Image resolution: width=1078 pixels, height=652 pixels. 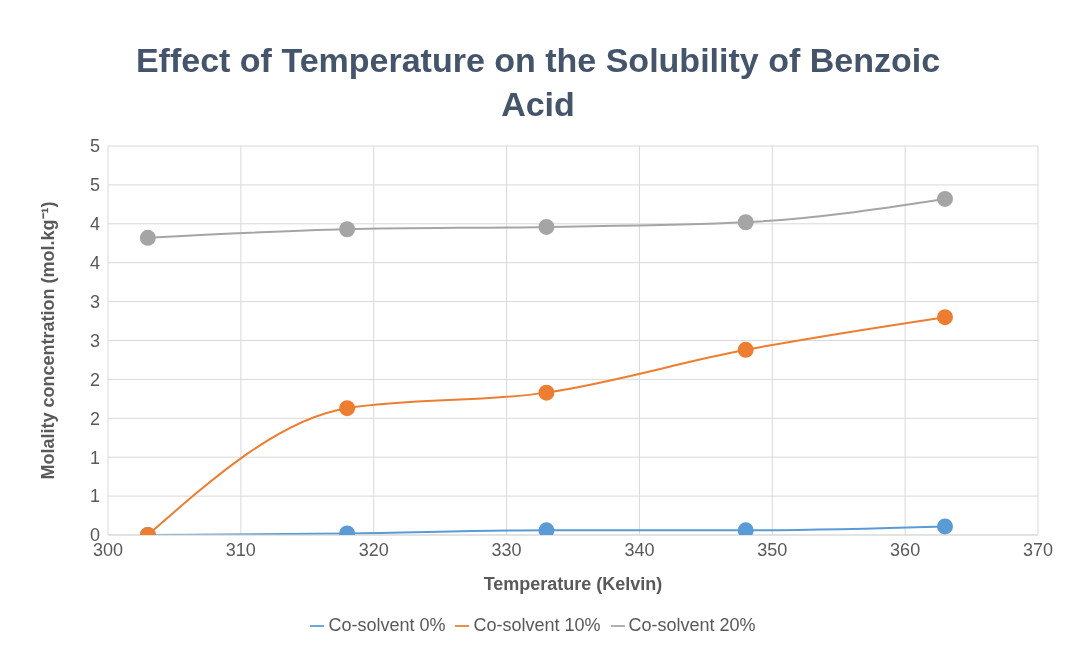 I want to click on legend-label: Co-solvent 20%, so click(x=692, y=625).